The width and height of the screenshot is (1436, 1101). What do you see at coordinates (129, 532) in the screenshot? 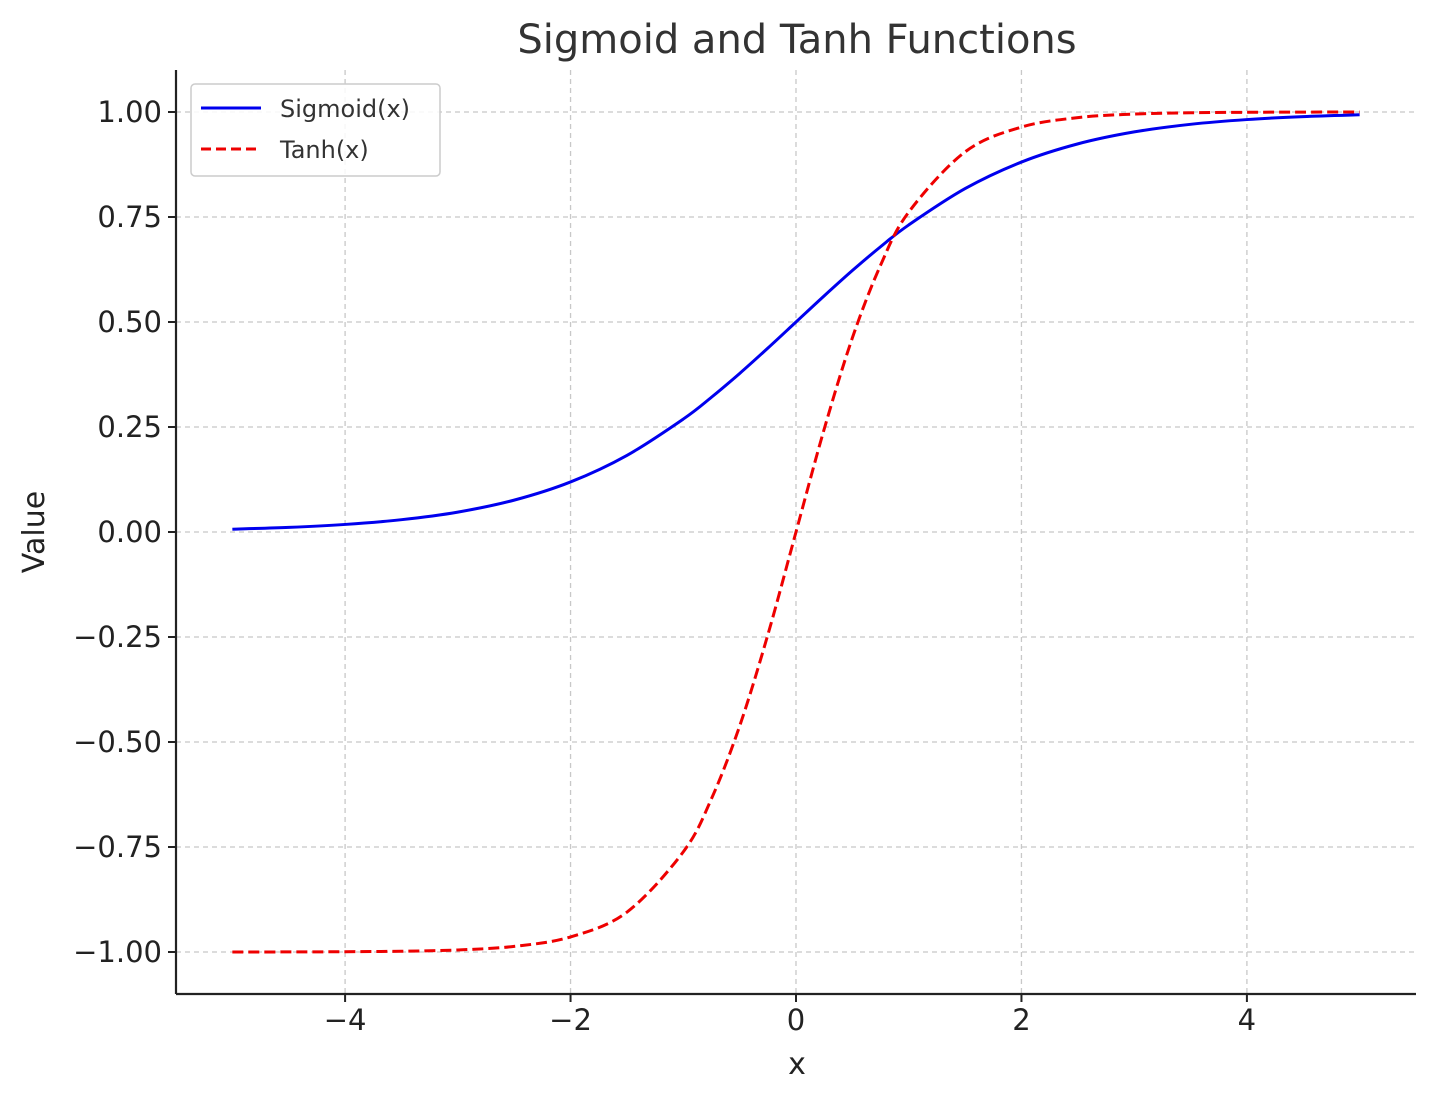
I see `y-tick-label: 0.00` at bounding box center [129, 532].